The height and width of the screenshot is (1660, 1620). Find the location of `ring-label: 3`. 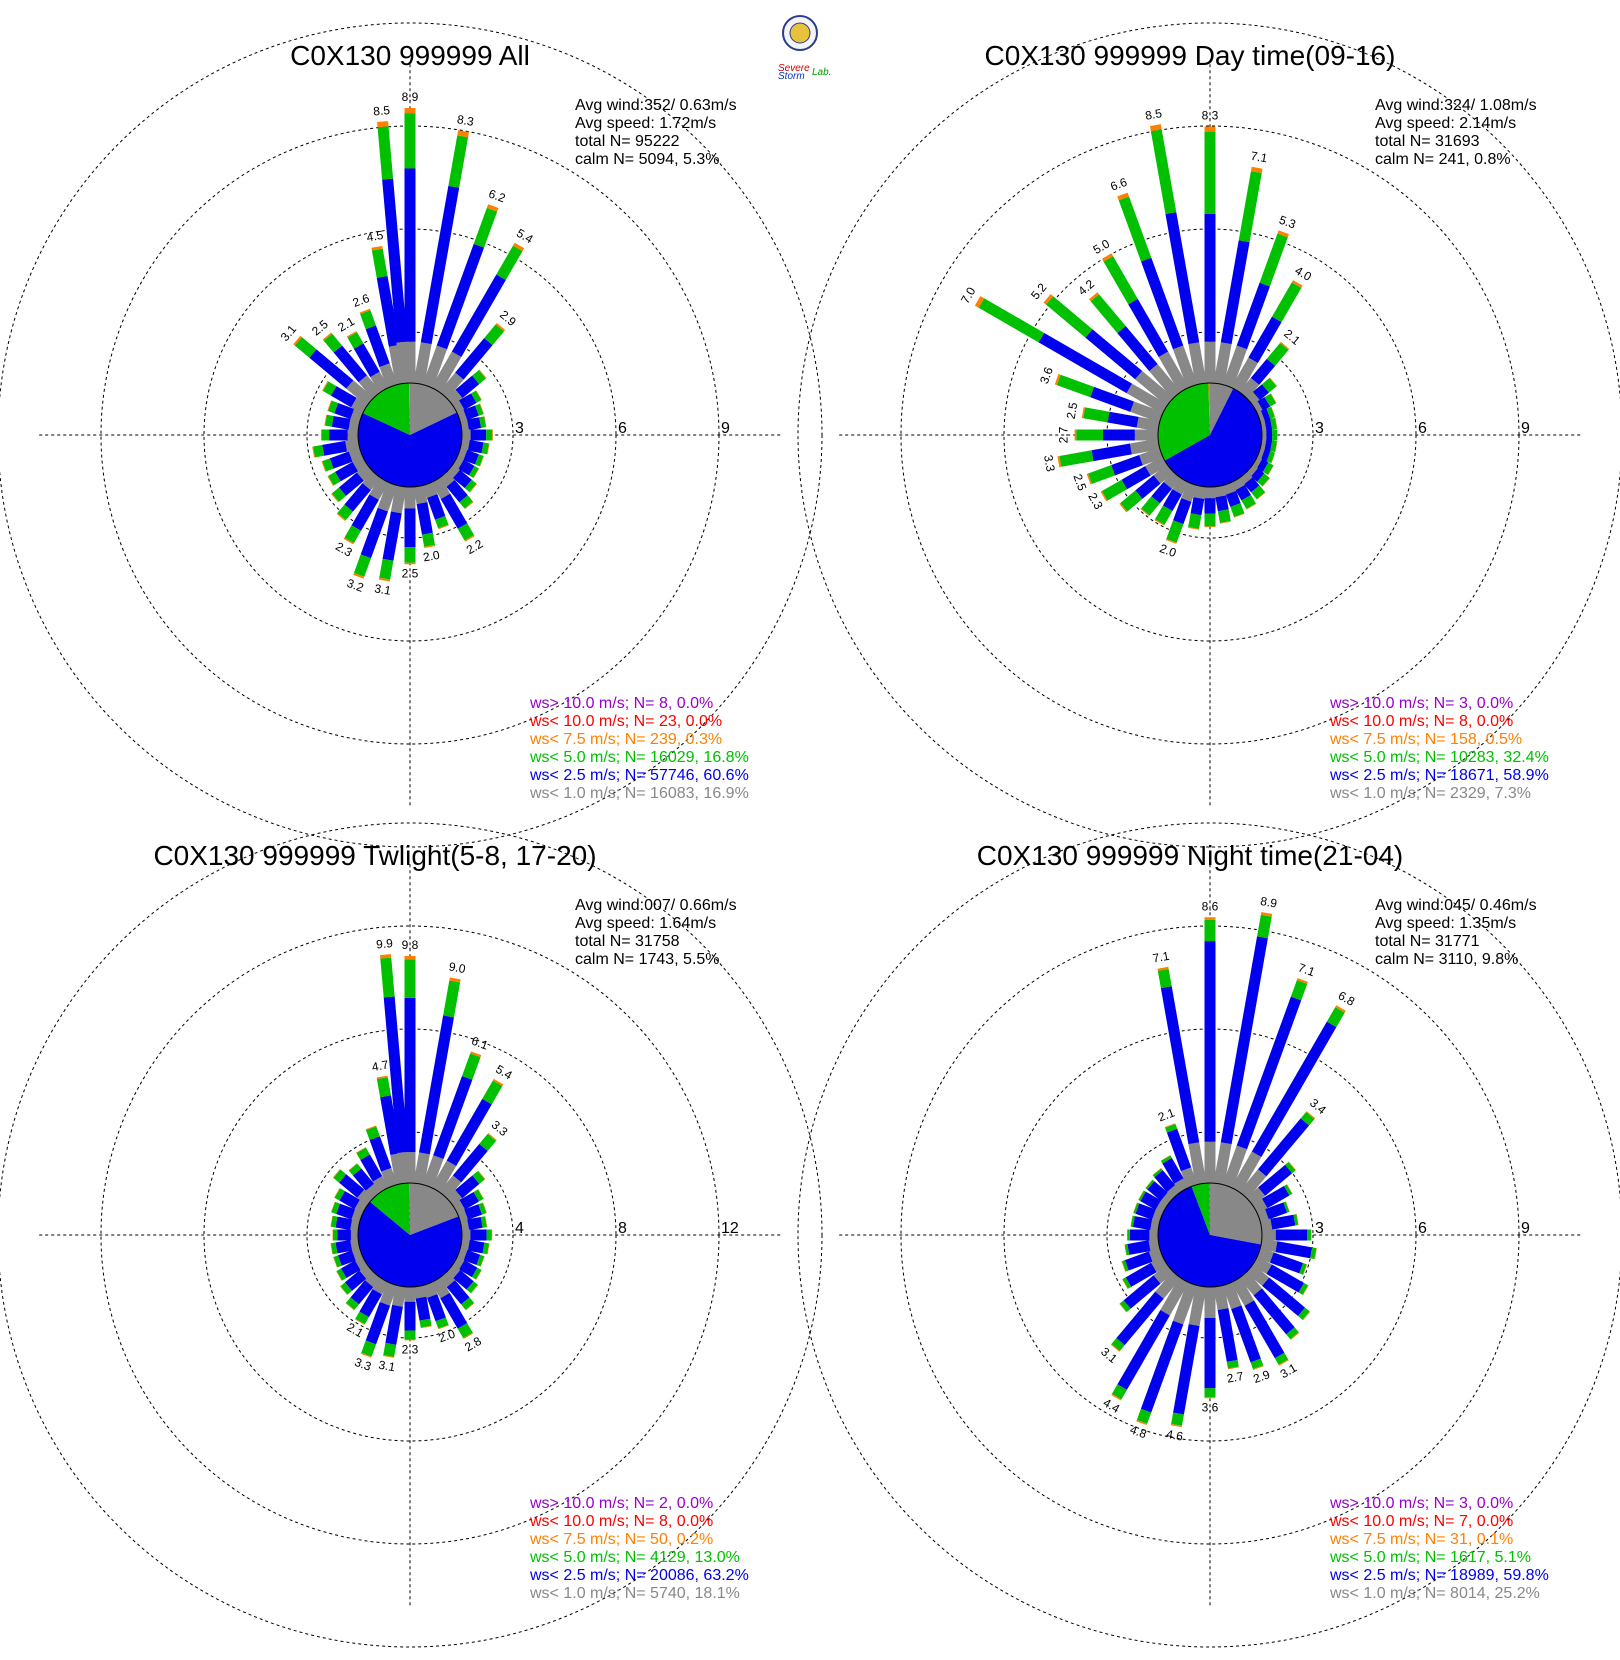

ring-label: 3 is located at coordinates (1319, 428).